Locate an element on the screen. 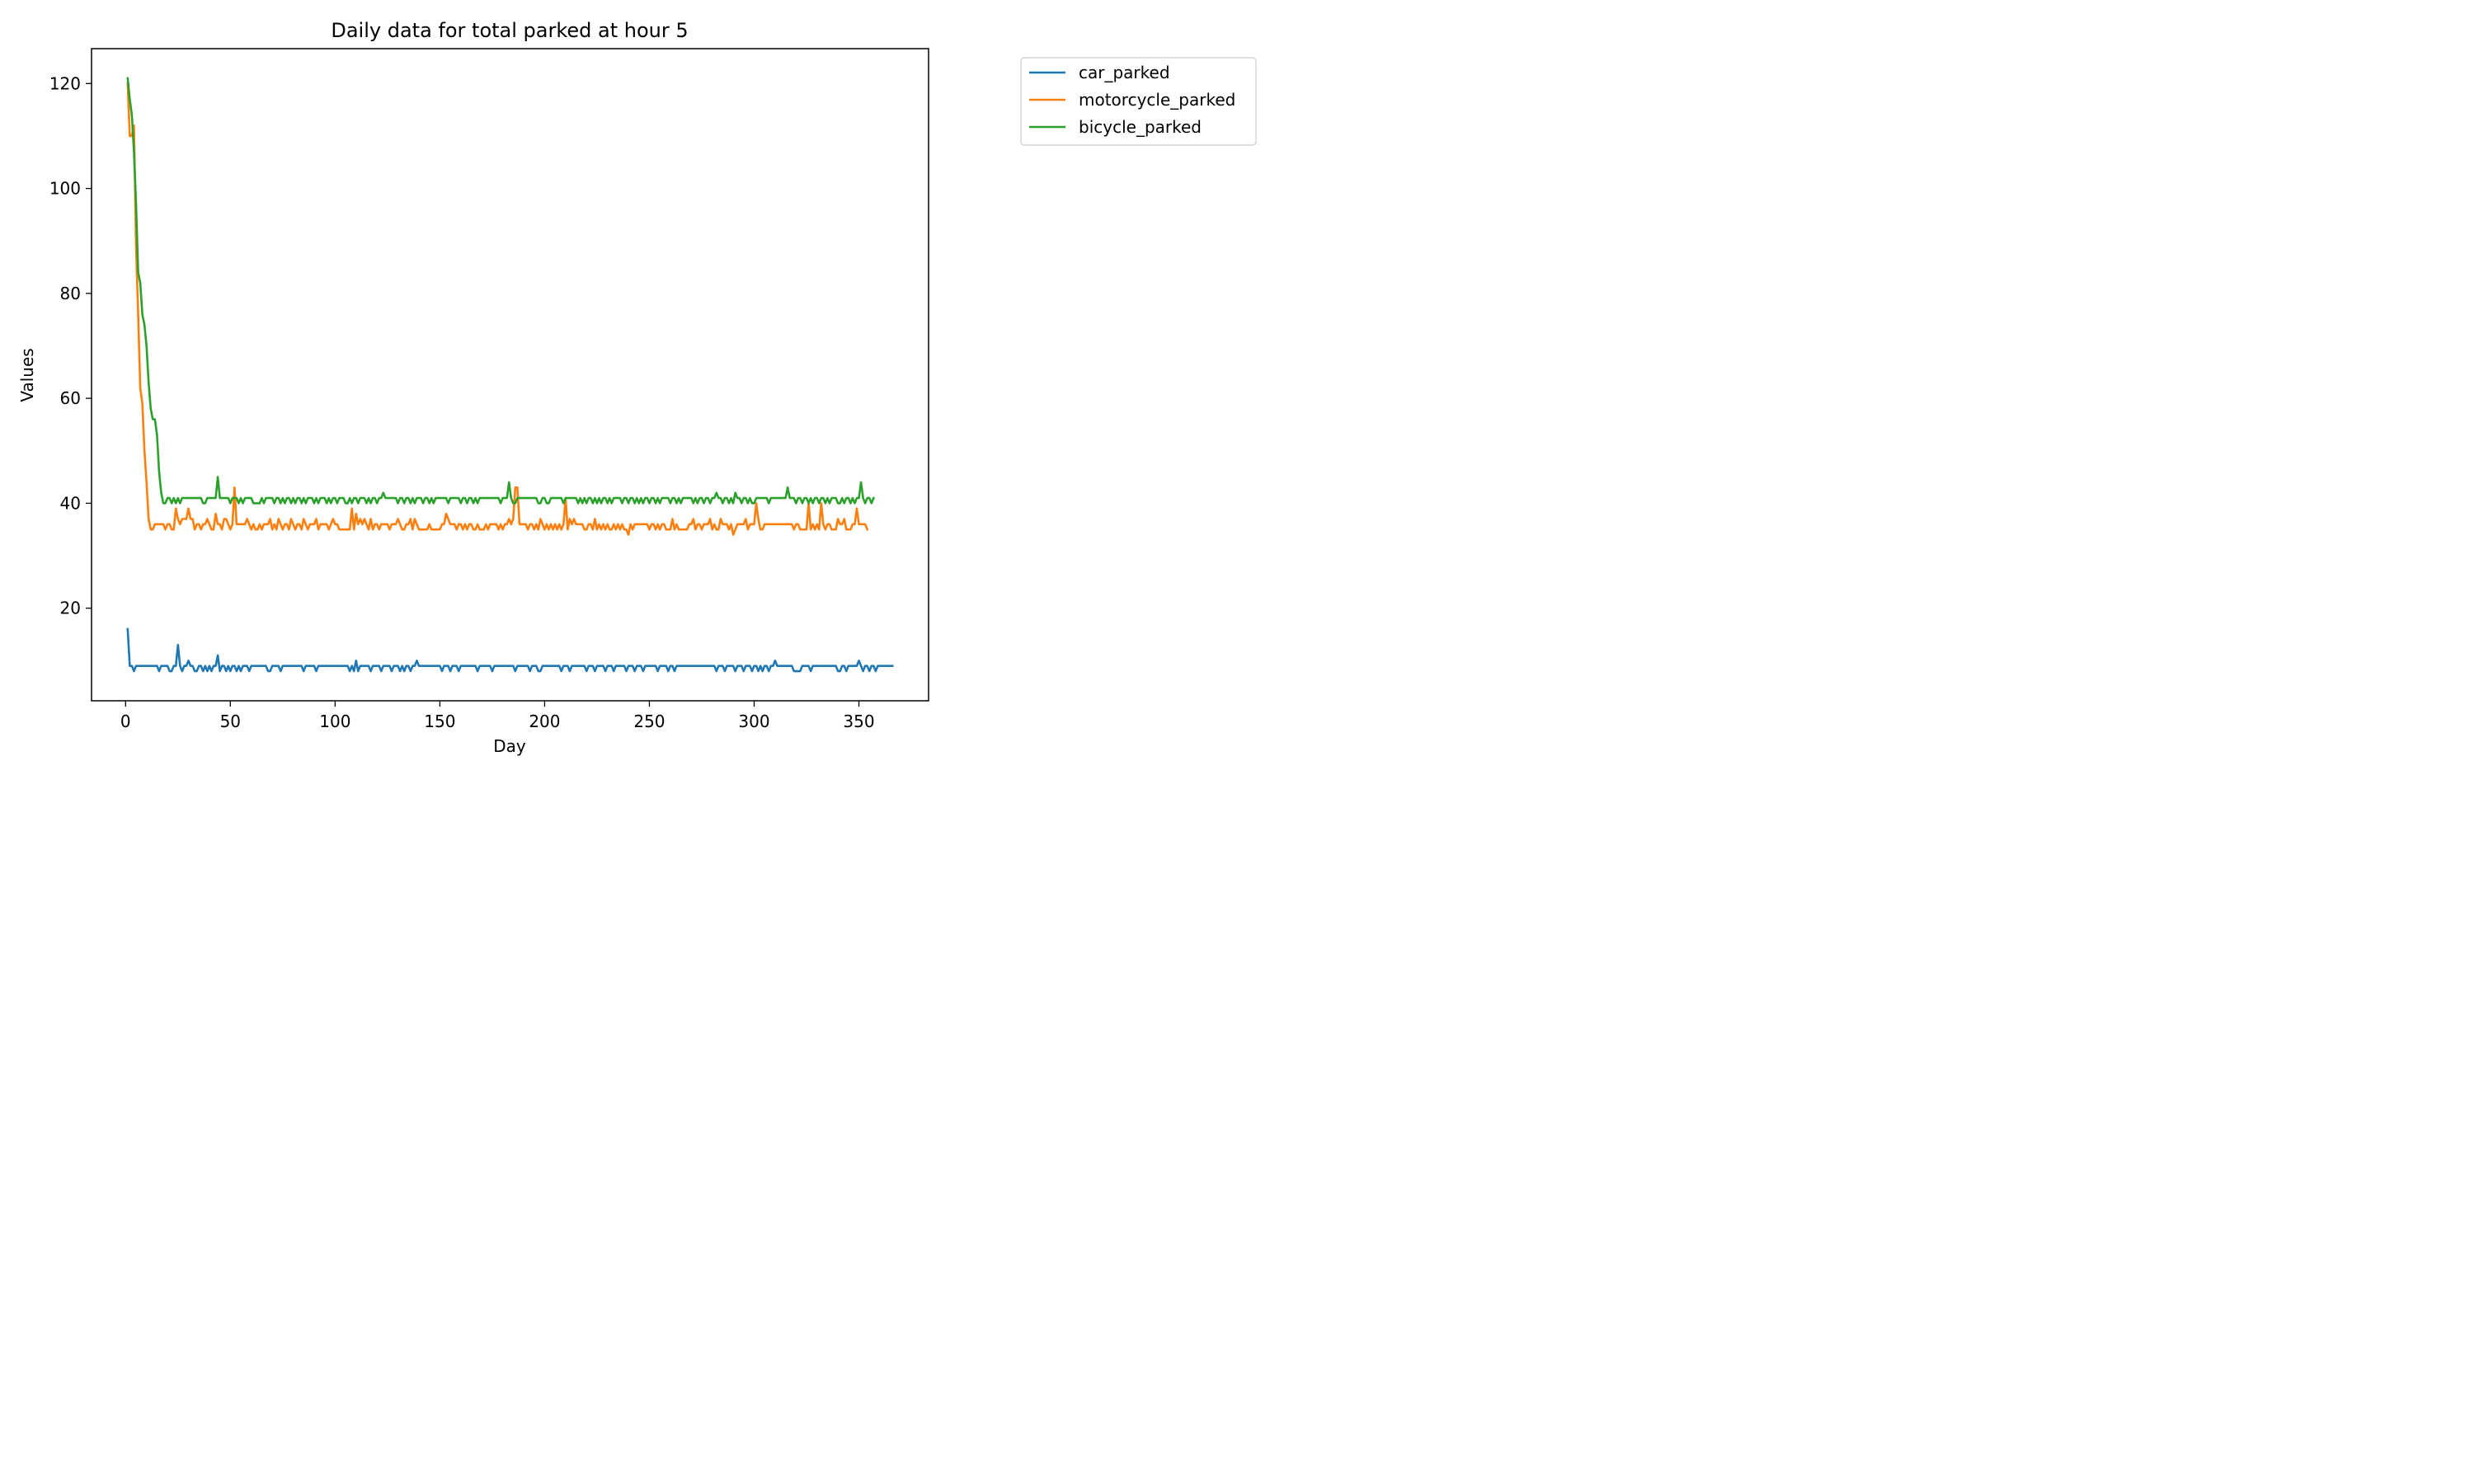  y-tick-label: 60 is located at coordinates (70, 398).